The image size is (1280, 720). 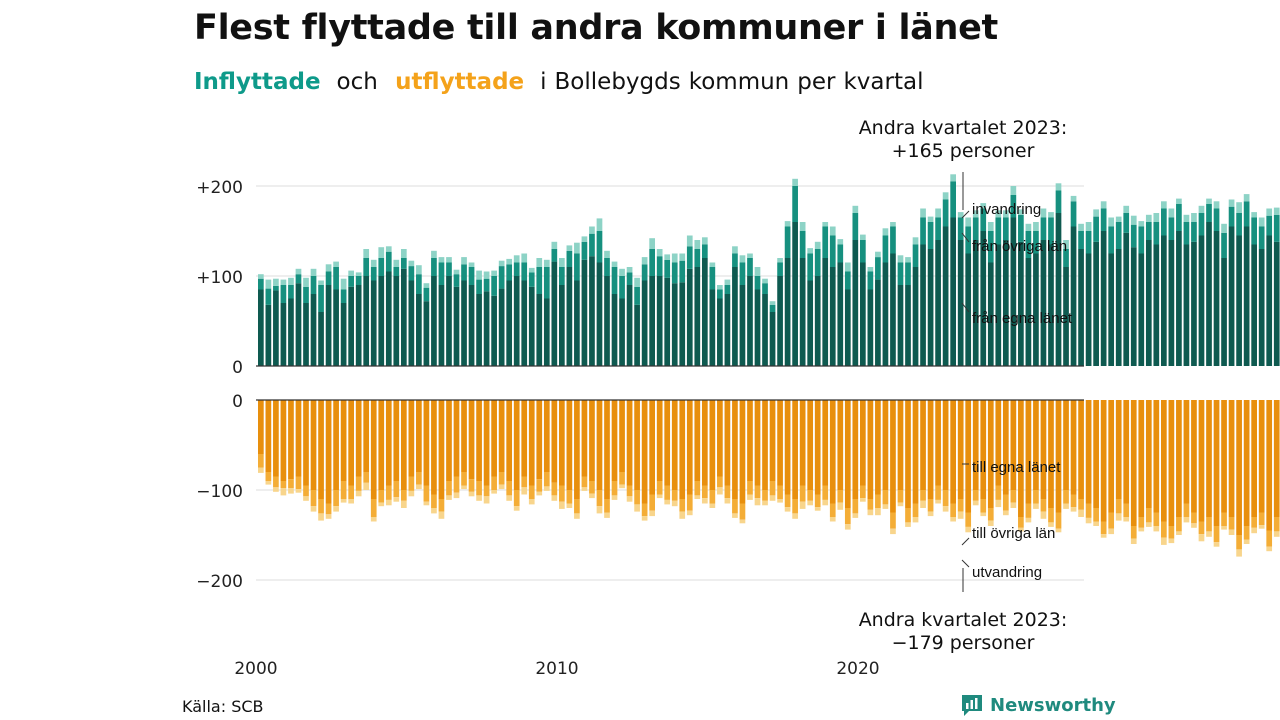 I want to click on y-tick-label: −200, so click(x=219, y=582).